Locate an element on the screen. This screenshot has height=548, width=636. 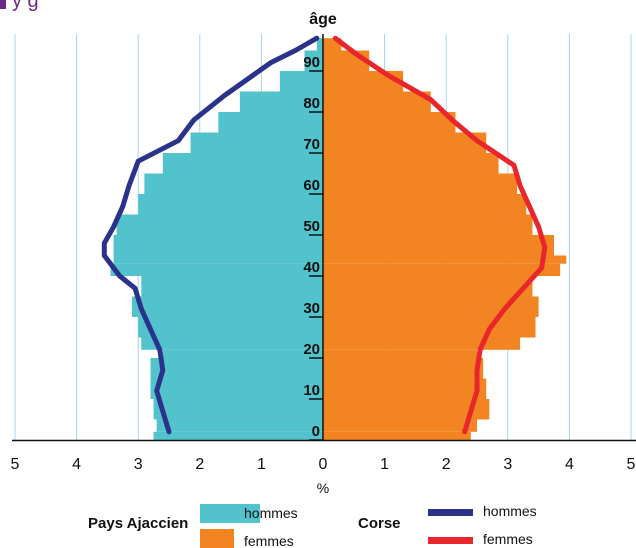
age-tick-label-30: 30 is located at coordinates (311, 308).